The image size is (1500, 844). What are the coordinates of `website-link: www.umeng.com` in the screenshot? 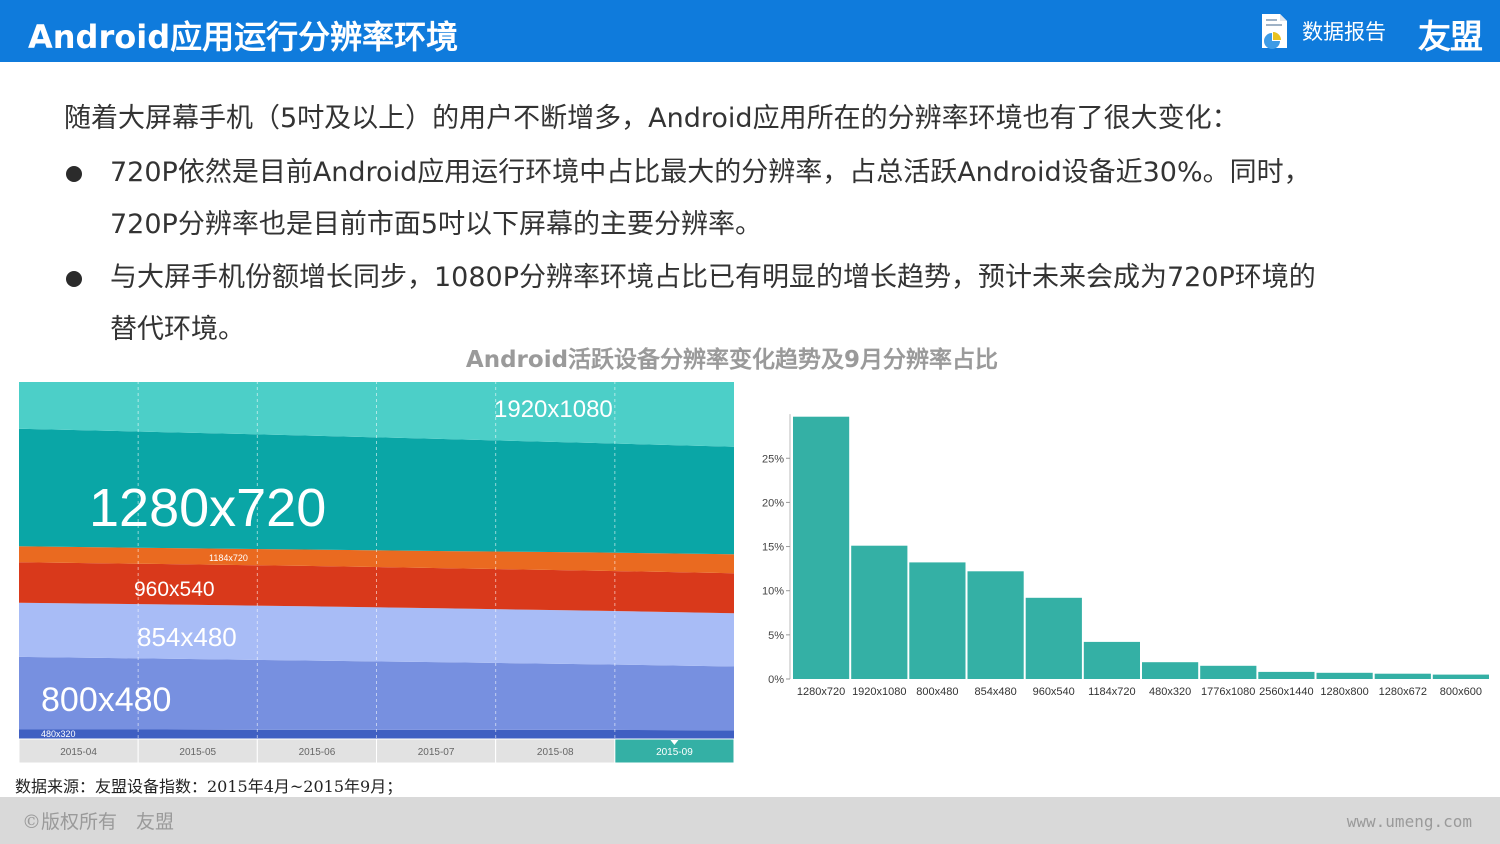 It's located at (1409, 821).